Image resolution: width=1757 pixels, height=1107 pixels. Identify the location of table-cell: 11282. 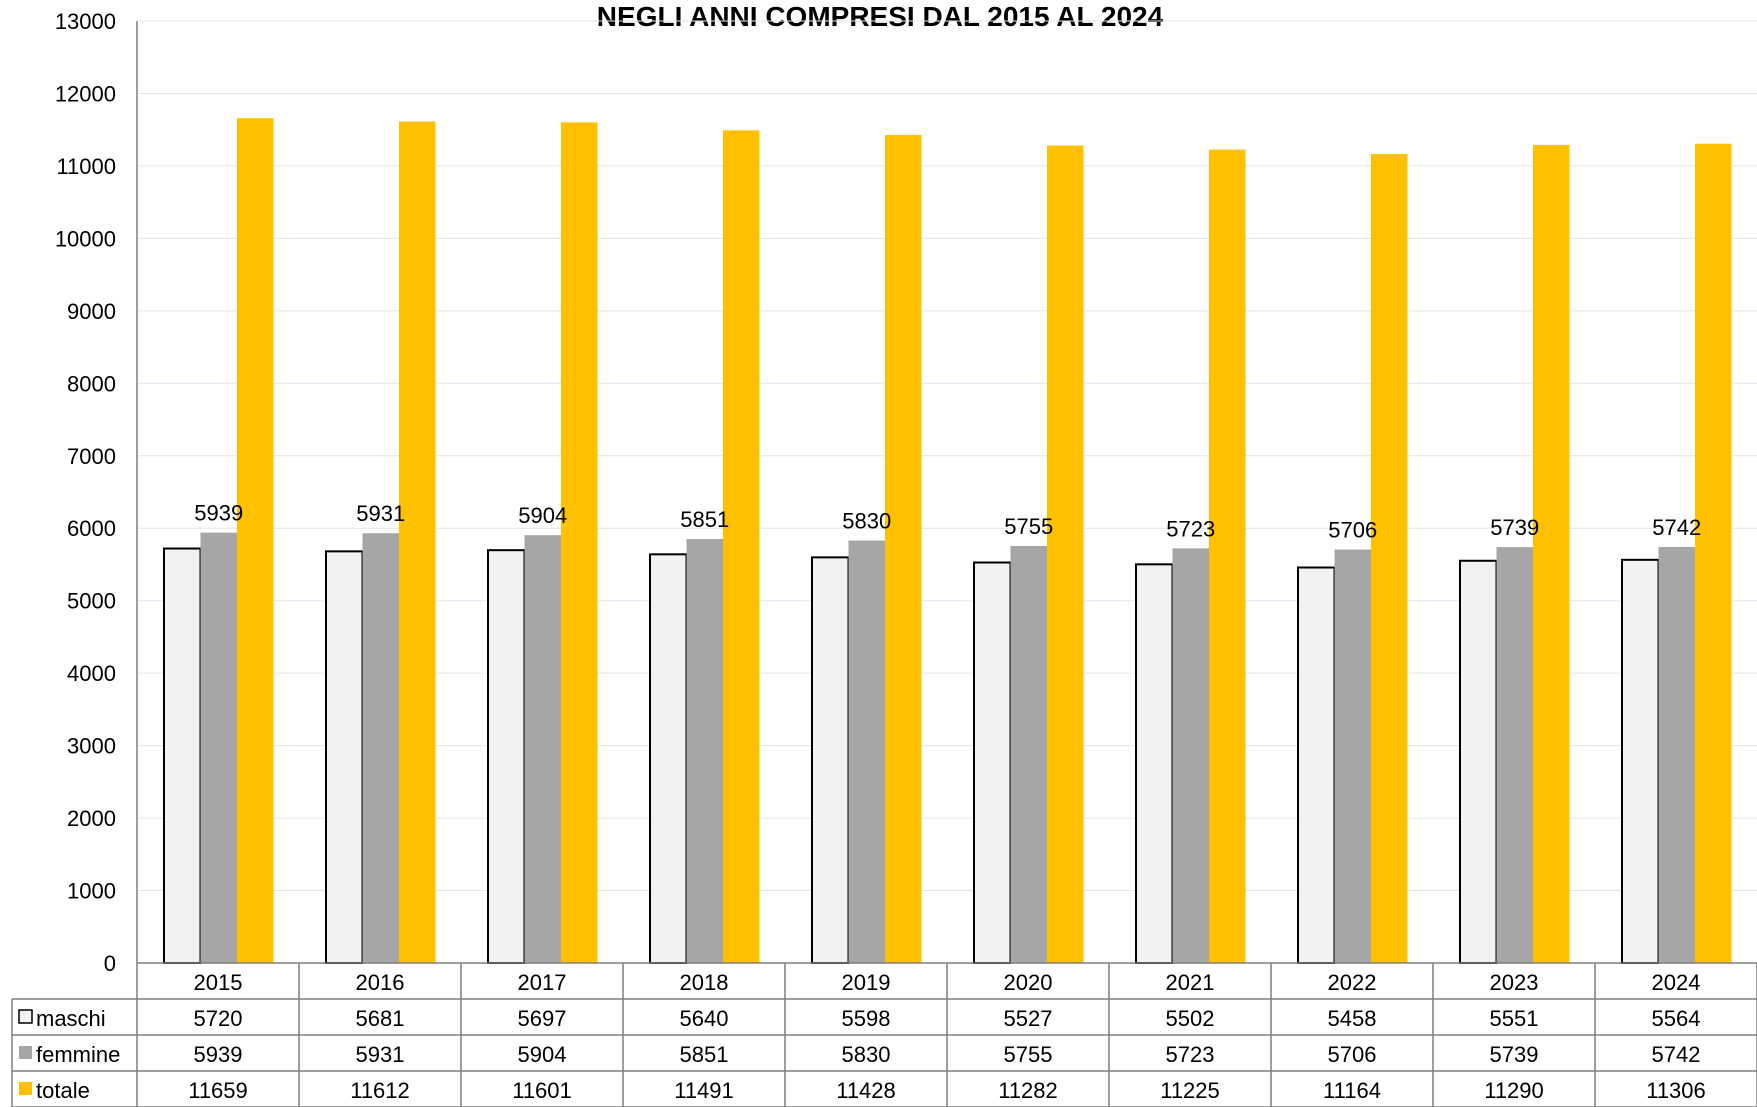
(1028, 1090).